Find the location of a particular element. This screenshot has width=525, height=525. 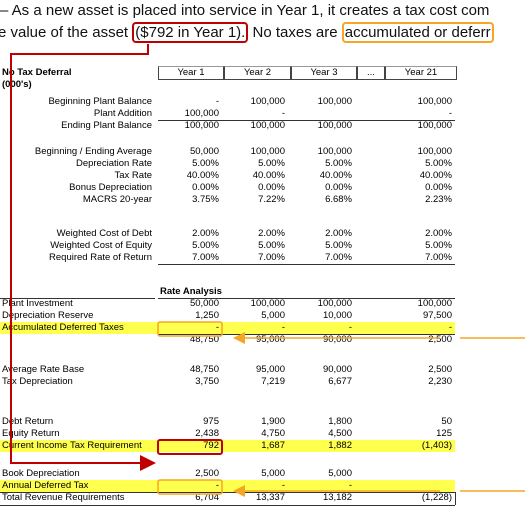

cell: 50,000 is located at coordinates (204, 151).